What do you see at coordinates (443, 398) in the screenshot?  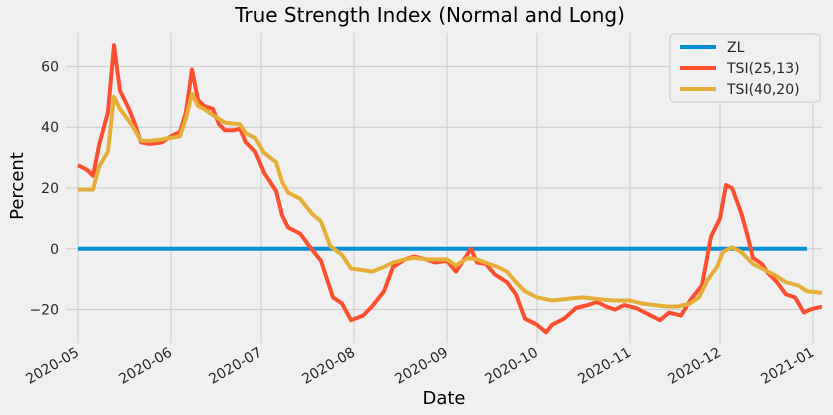 I see `x-axis-label: Date` at bounding box center [443, 398].